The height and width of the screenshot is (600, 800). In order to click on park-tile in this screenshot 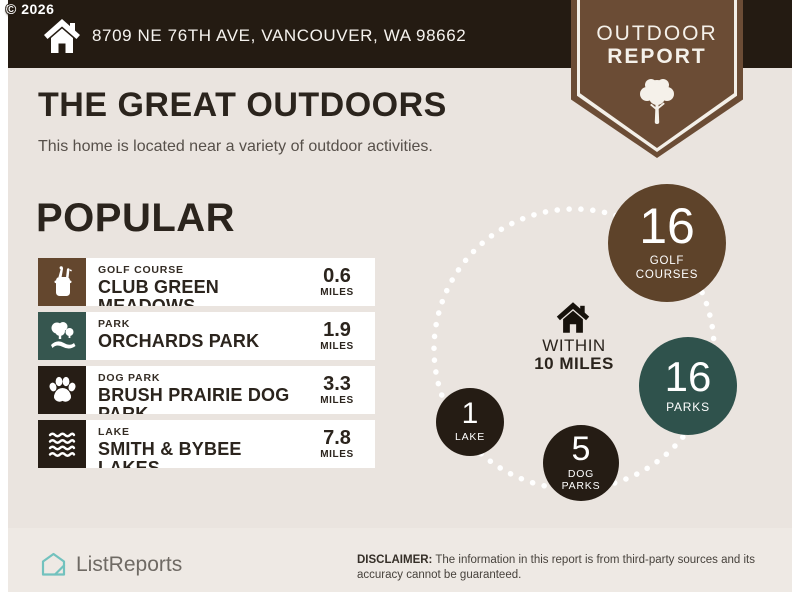, I will do `click(62, 336)`.